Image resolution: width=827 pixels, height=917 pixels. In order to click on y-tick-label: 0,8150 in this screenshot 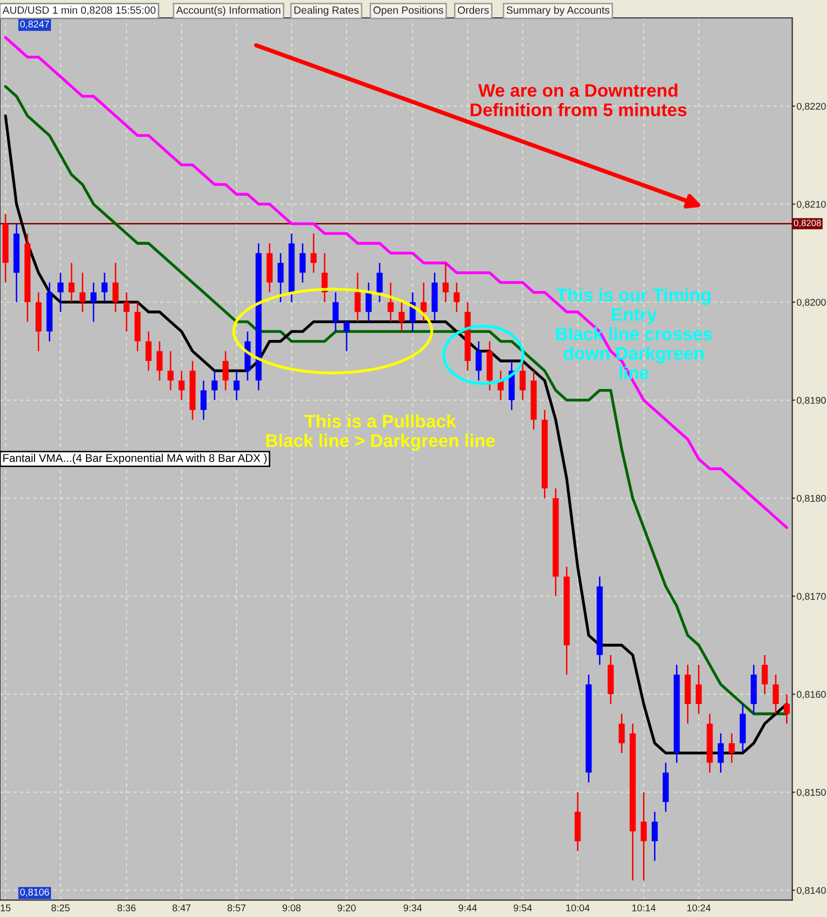, I will do `click(811, 792)`.